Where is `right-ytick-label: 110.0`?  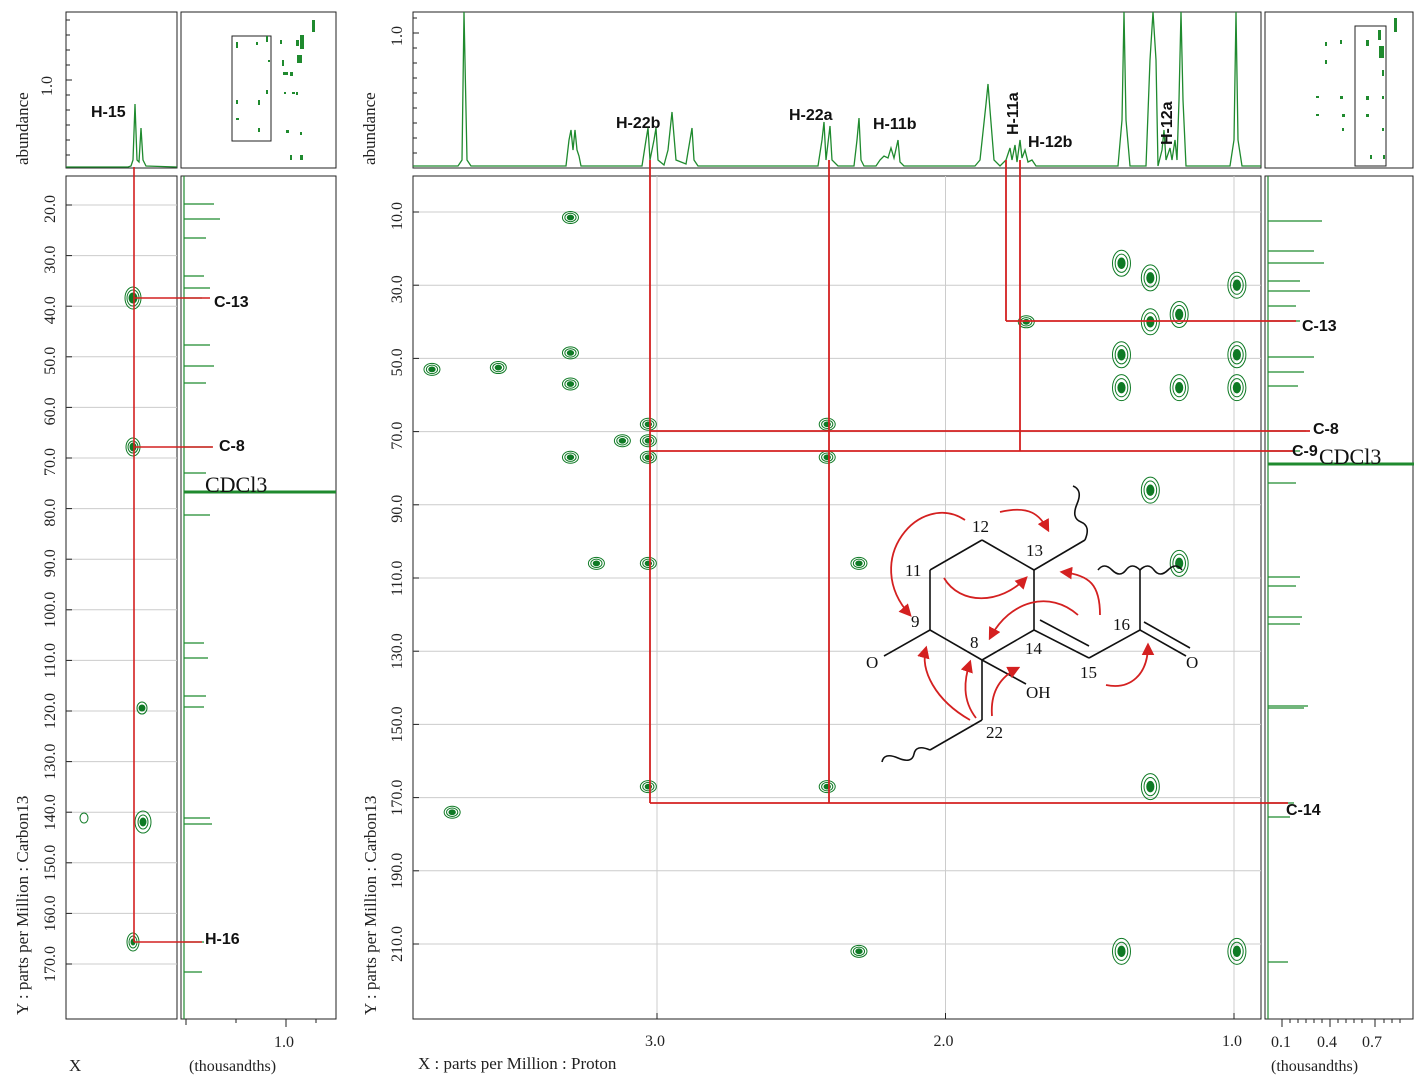
right-ytick-label: 110.0 is located at coordinates (397, 578).